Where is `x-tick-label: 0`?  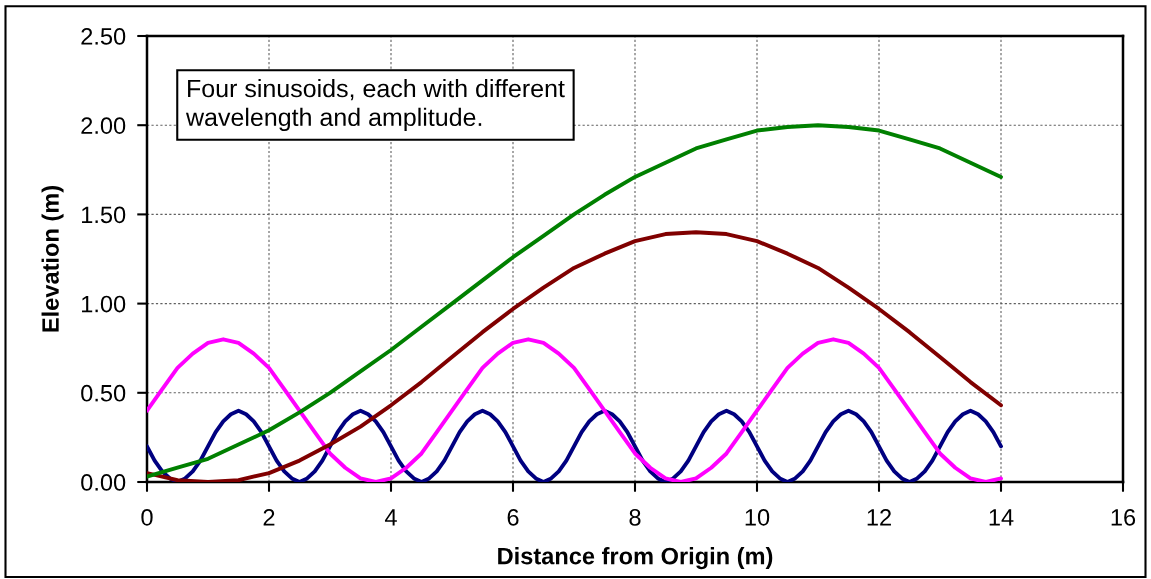 x-tick-label: 0 is located at coordinates (147, 517).